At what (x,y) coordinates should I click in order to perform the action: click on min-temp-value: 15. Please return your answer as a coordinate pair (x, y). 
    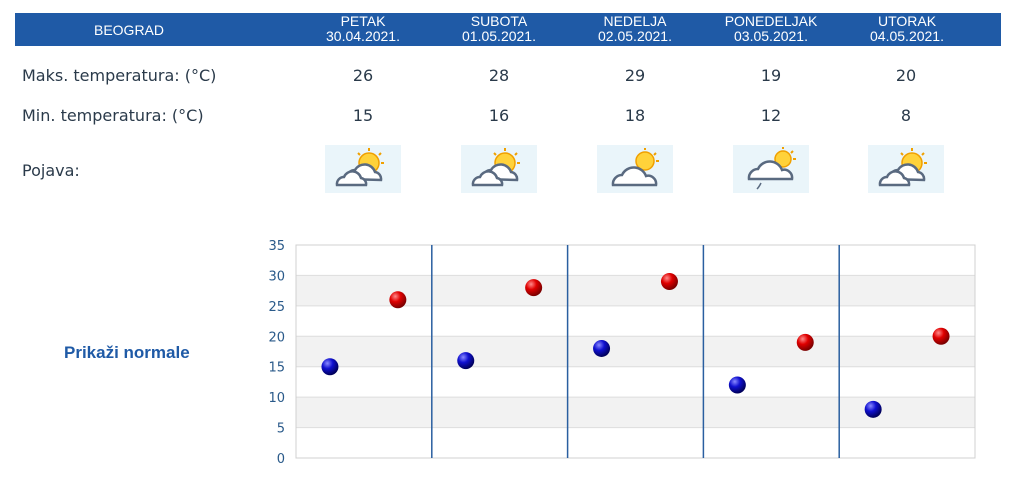
    Looking at the image, I should click on (363, 115).